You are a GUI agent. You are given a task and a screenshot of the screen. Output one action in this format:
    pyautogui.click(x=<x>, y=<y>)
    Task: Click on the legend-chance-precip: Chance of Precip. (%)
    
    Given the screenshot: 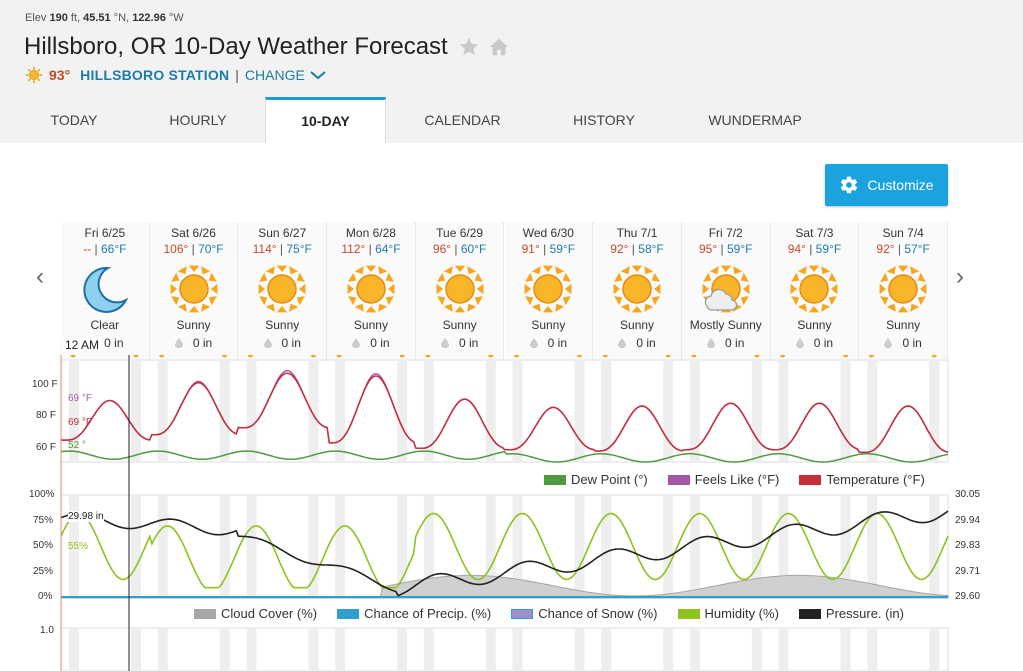 What is the action you would take?
    pyautogui.click(x=414, y=613)
    